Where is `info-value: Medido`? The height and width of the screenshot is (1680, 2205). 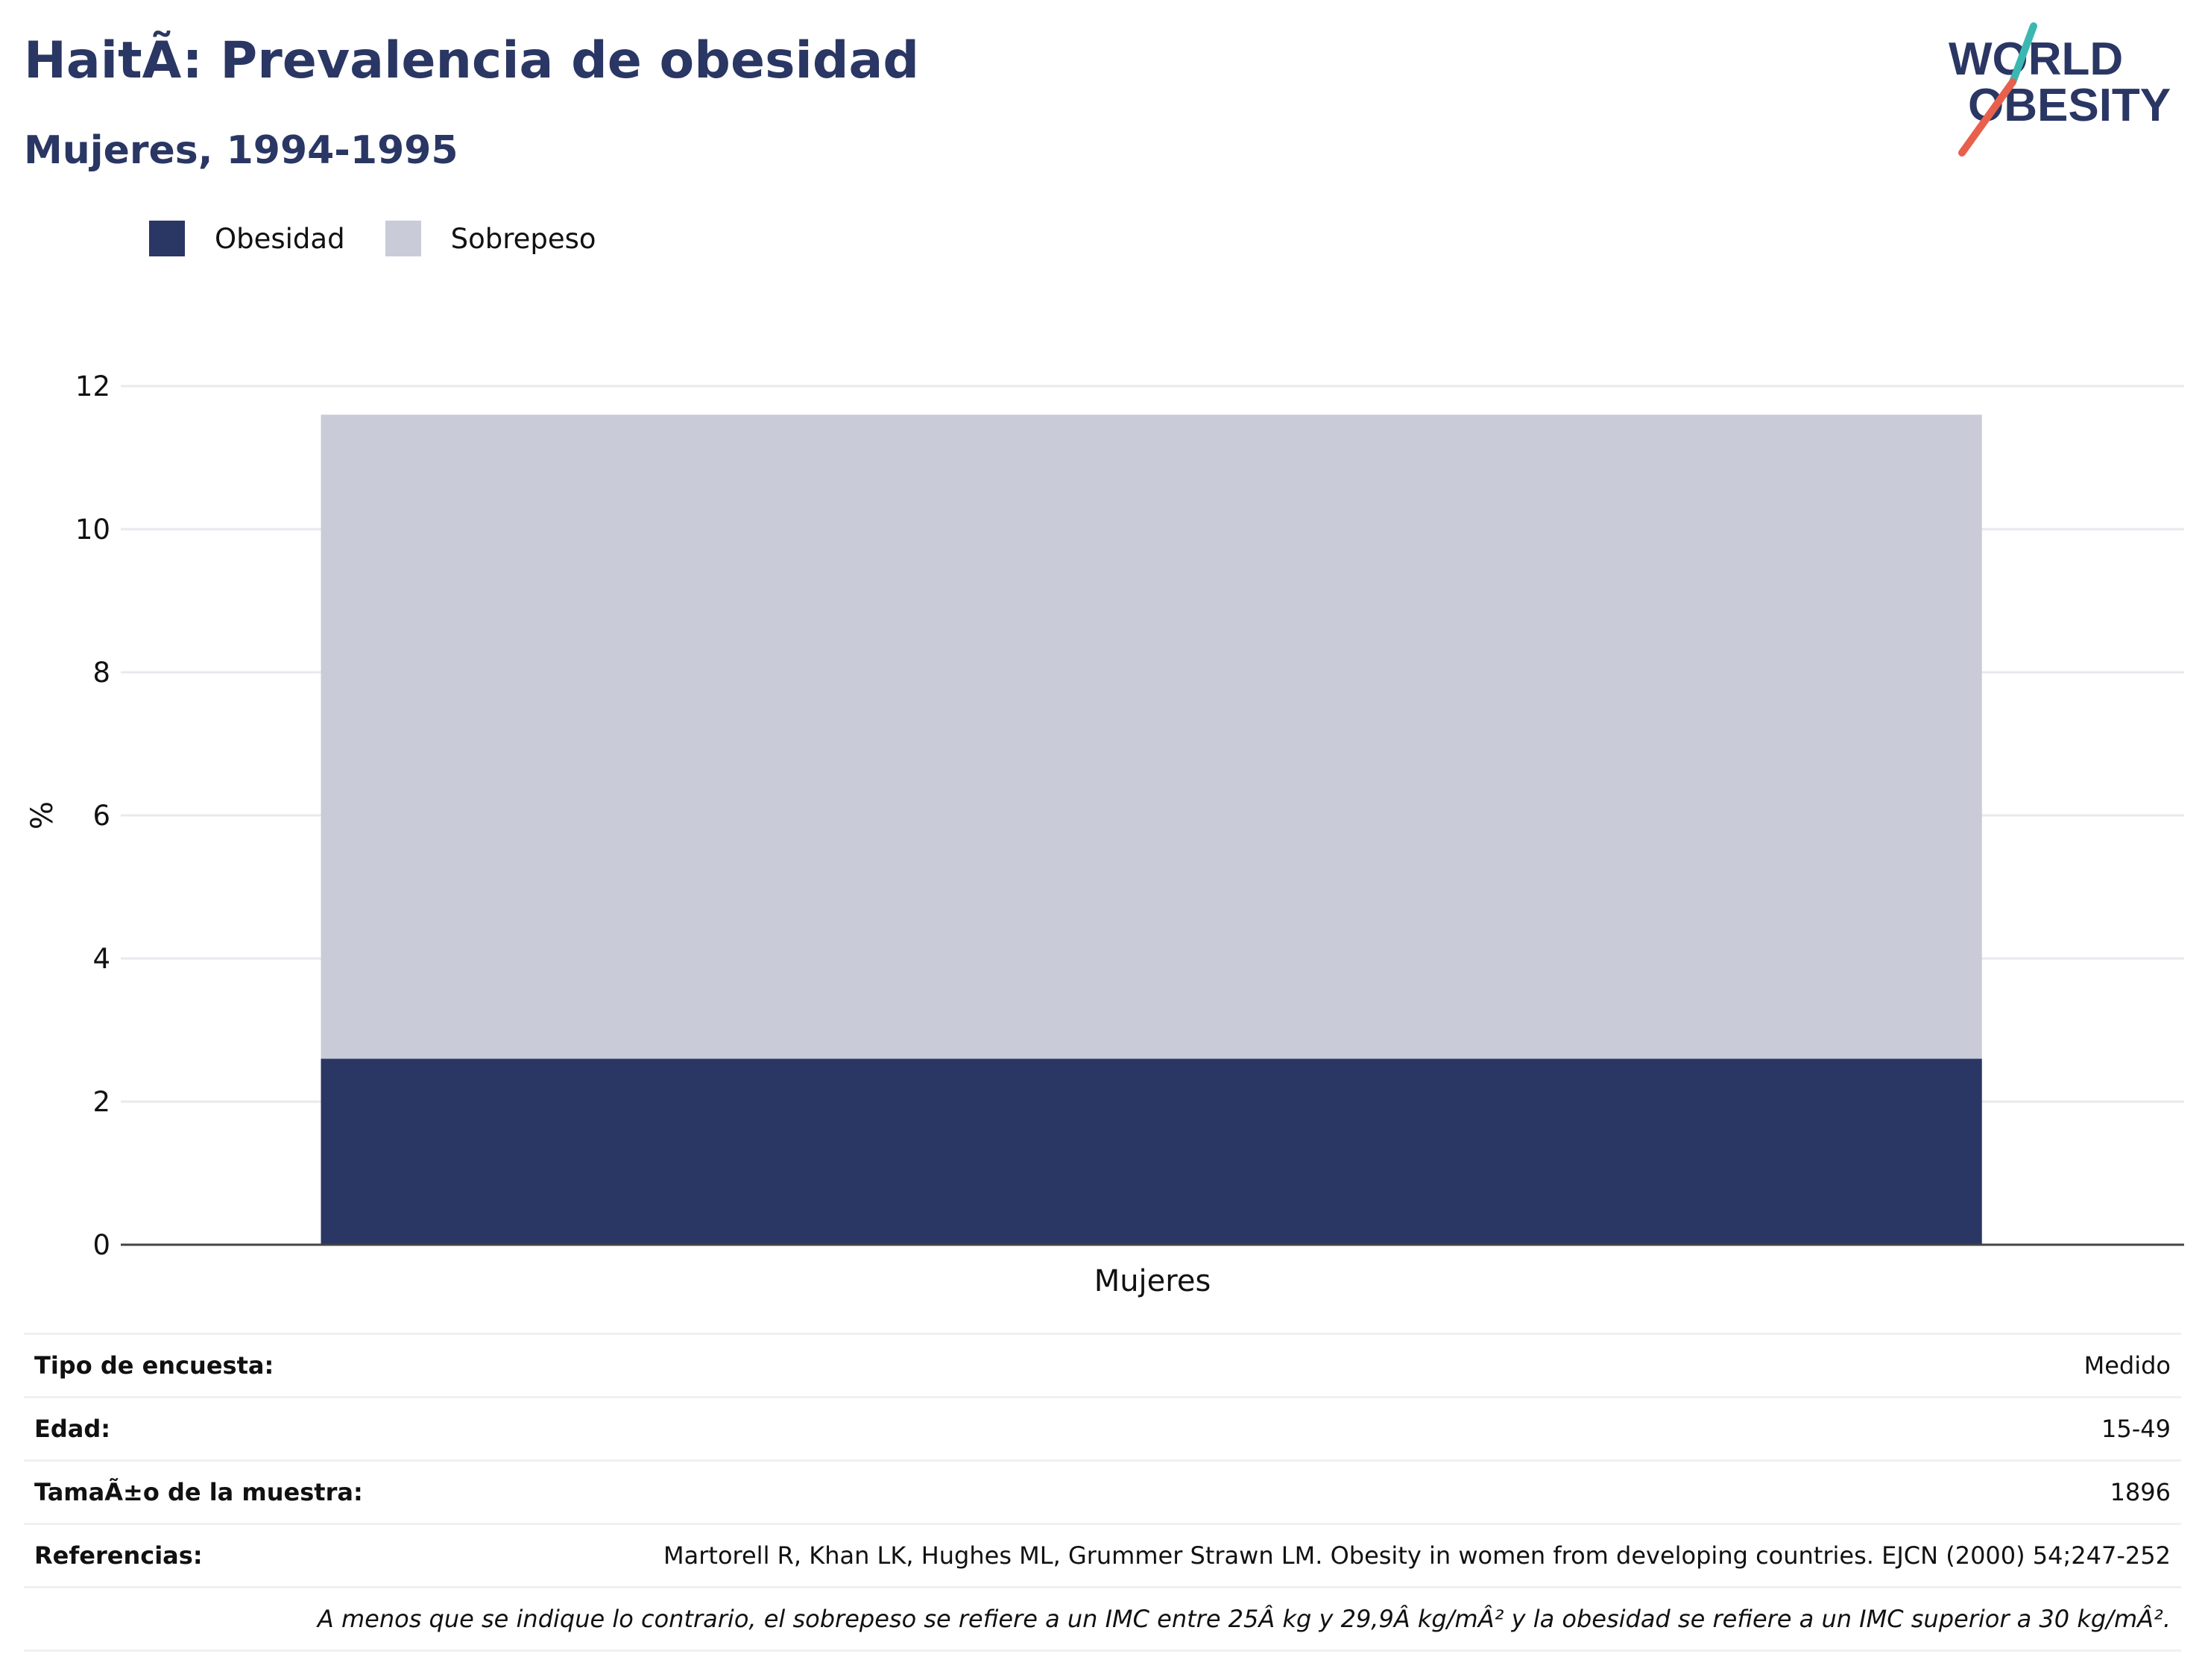 info-value: Medido is located at coordinates (2127, 1365).